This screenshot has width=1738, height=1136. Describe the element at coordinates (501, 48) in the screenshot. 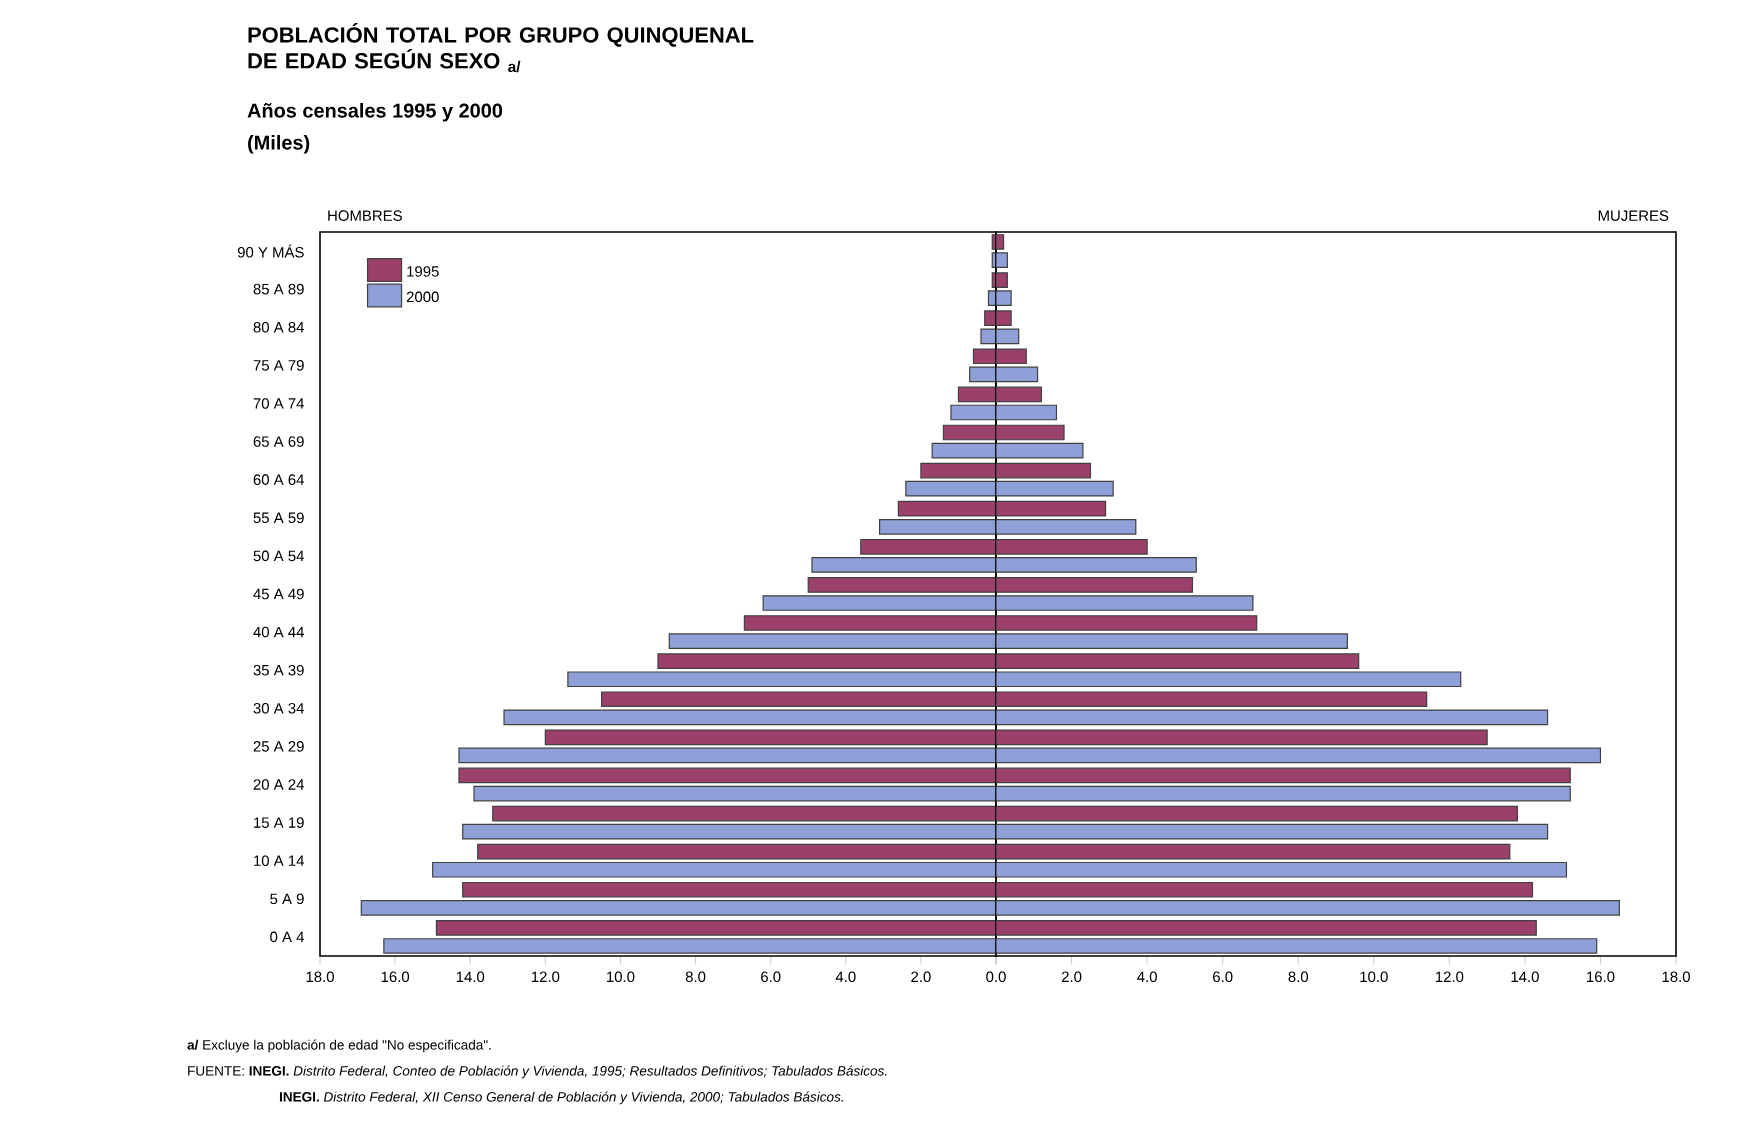

I see `chart-title: POBLACIÓN TOTAL POR GRUPO QUINQUENAL DE EDAD SEGÚN SEXO $_{a/}$` at that location.